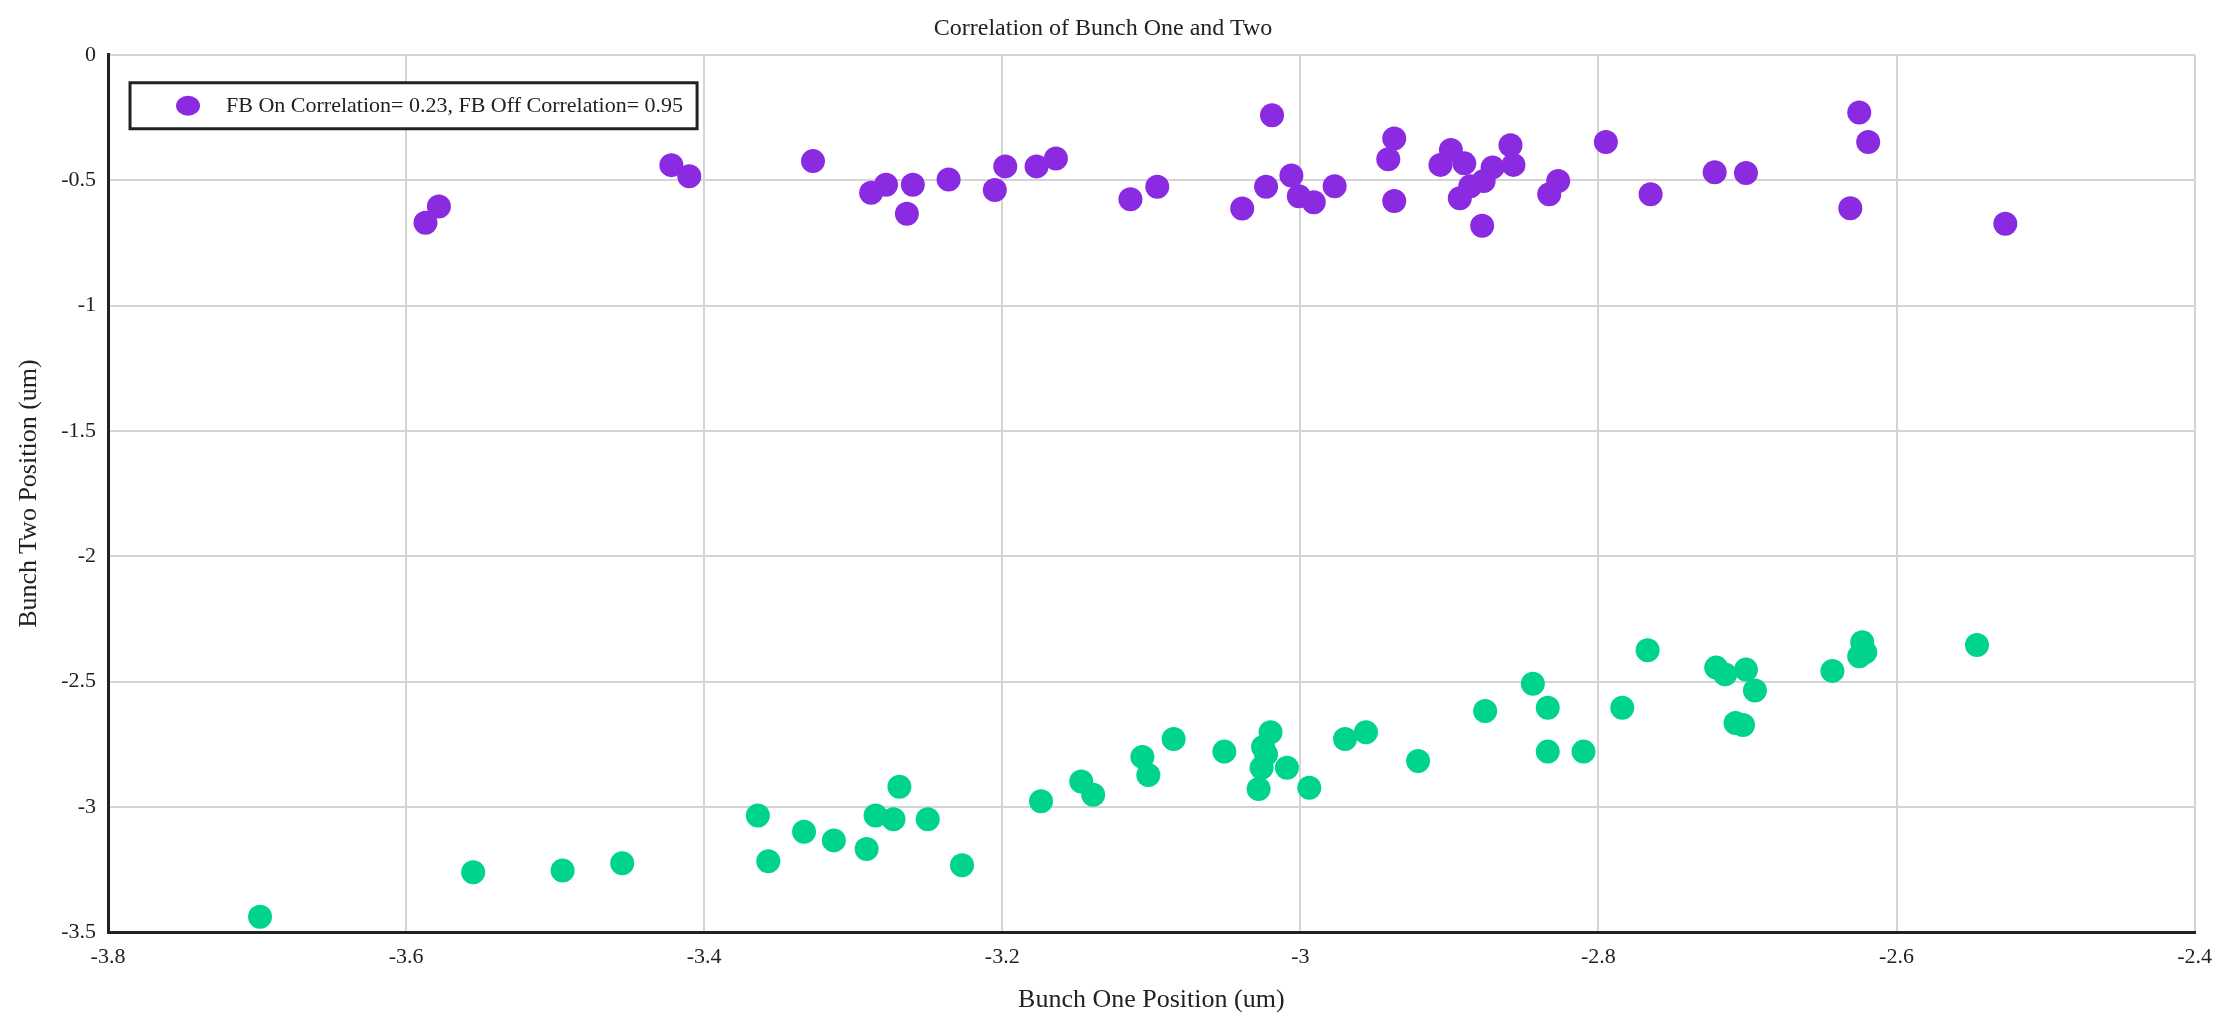 The image size is (2224, 1024). Describe the element at coordinates (91, 53) in the screenshot. I see `y-tick-label: 0` at that location.